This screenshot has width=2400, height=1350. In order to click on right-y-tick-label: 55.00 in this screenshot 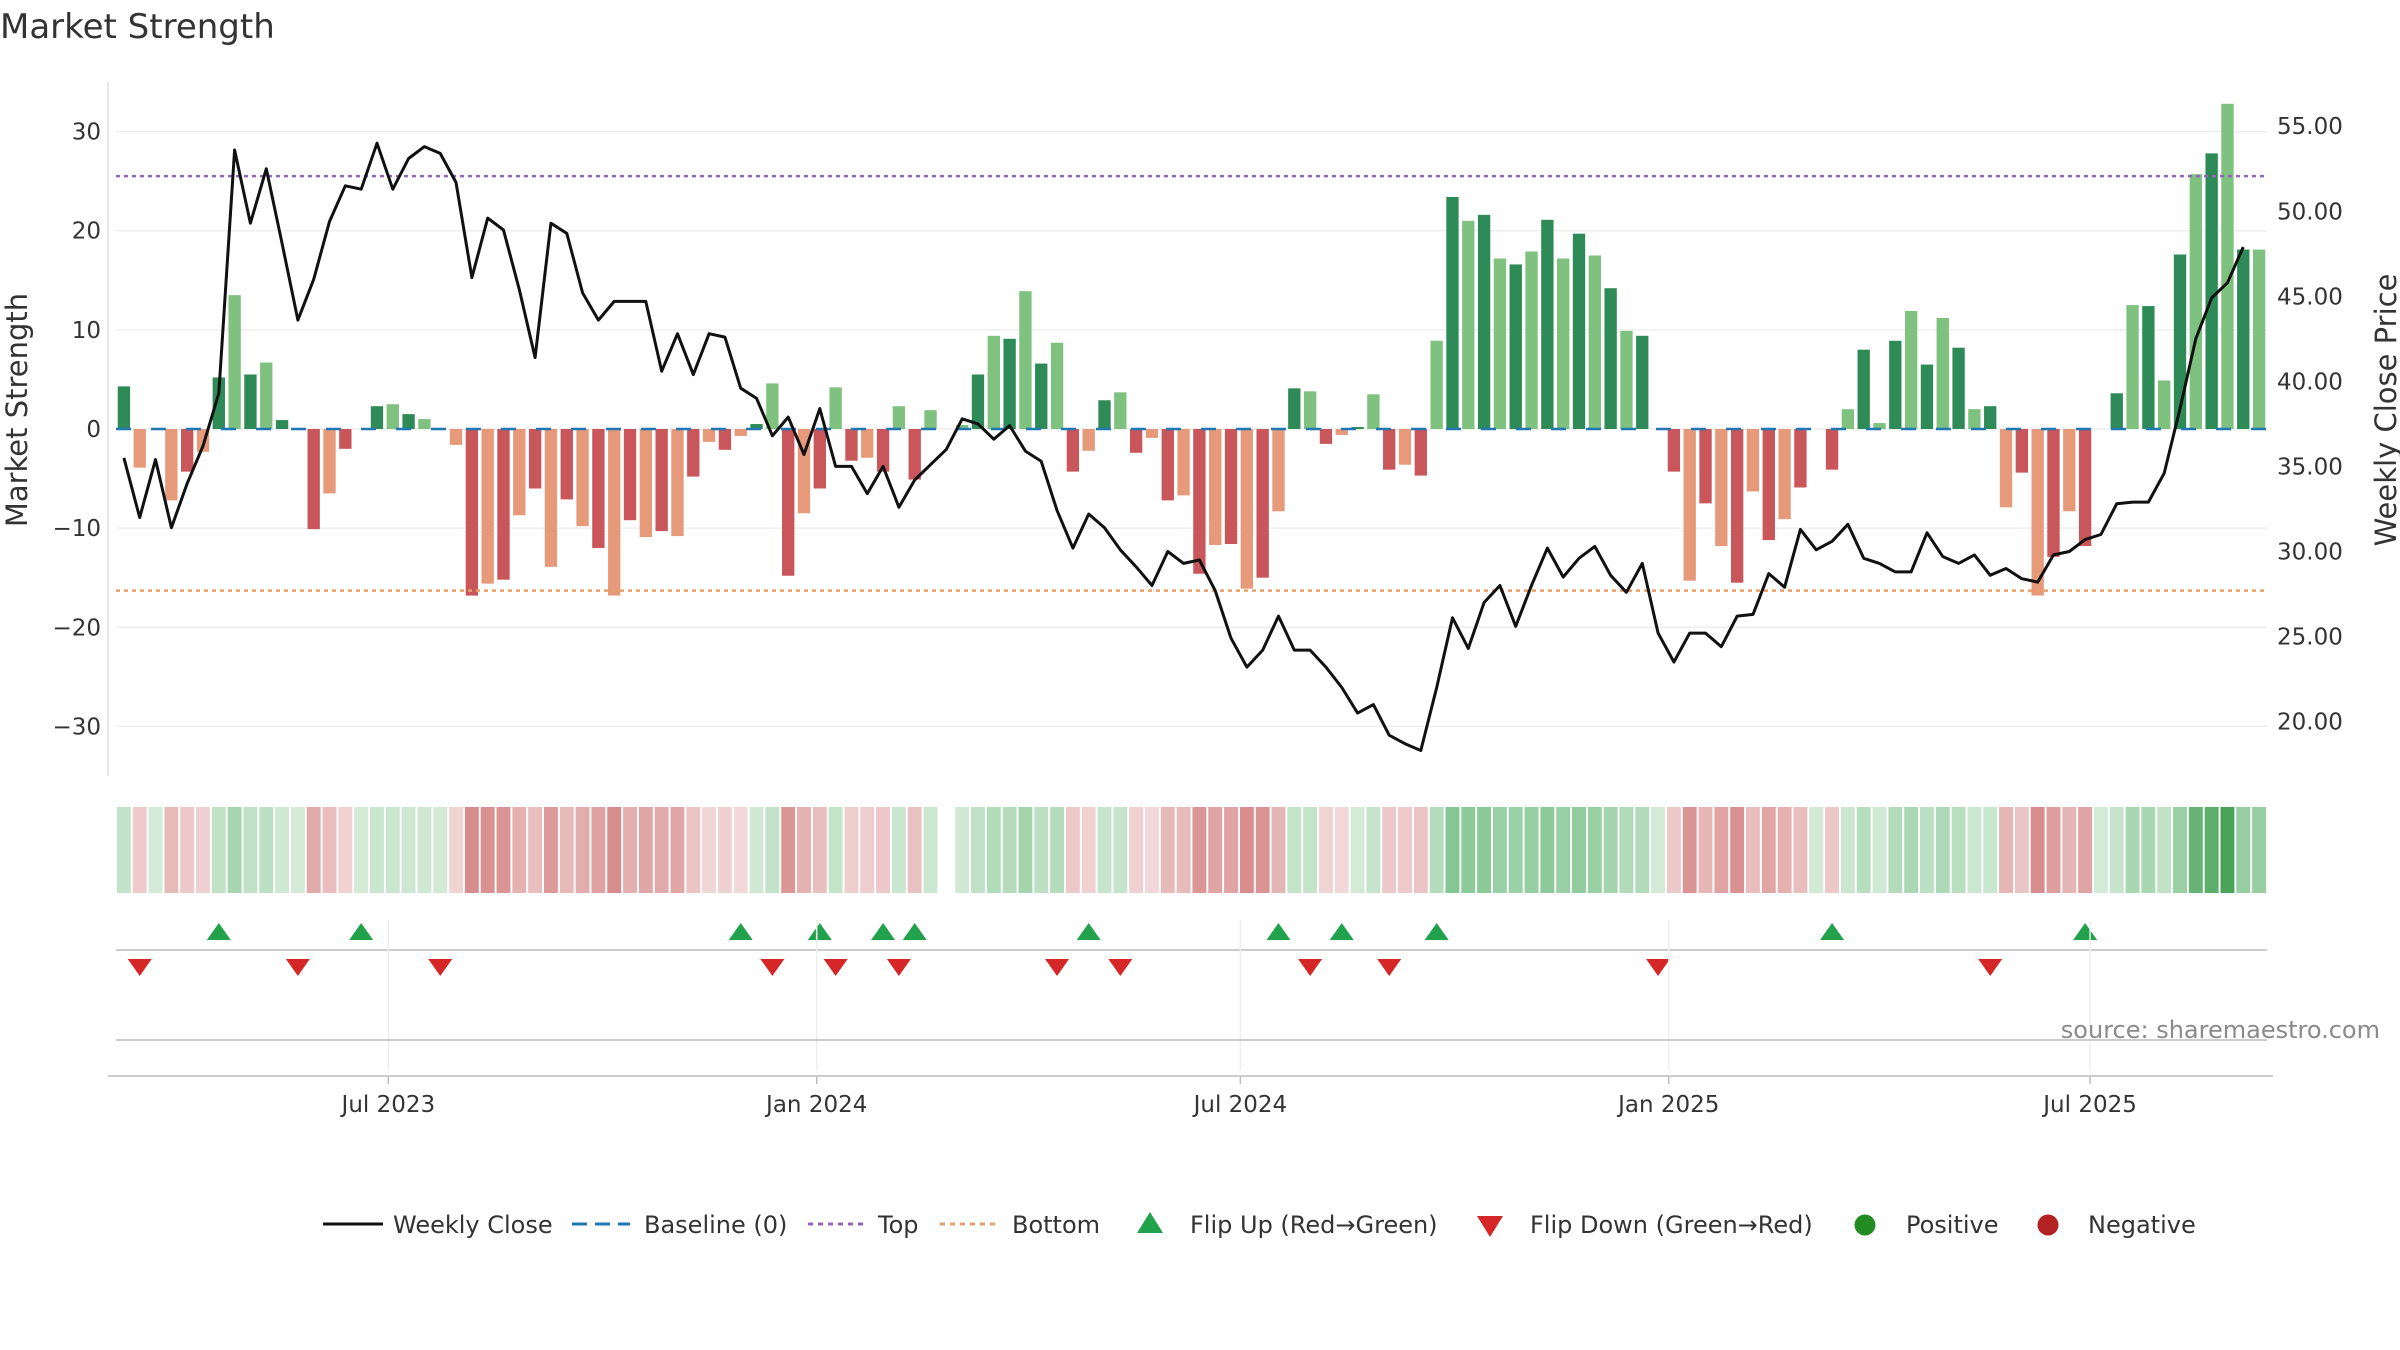, I will do `click(2310, 127)`.